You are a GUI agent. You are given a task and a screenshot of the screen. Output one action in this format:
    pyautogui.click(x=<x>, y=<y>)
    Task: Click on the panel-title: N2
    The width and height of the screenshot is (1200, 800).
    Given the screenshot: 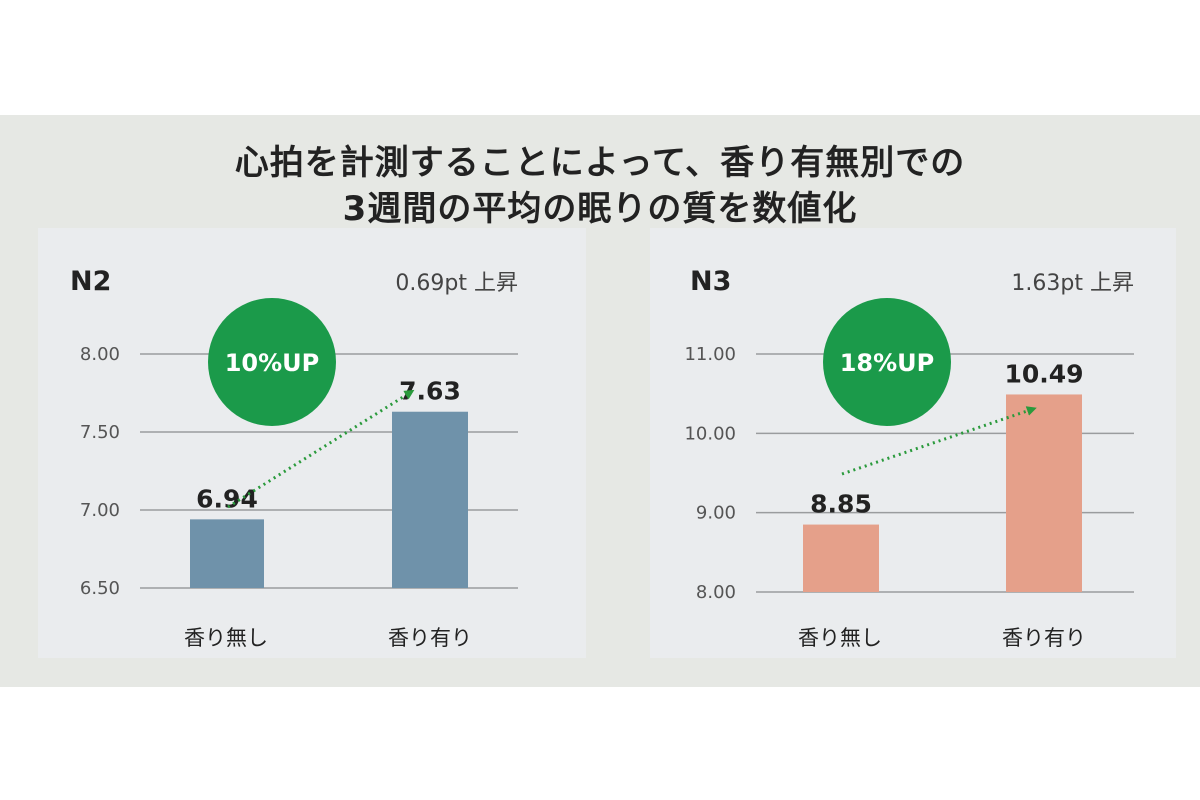 What is the action you would take?
    pyautogui.click(x=90, y=281)
    